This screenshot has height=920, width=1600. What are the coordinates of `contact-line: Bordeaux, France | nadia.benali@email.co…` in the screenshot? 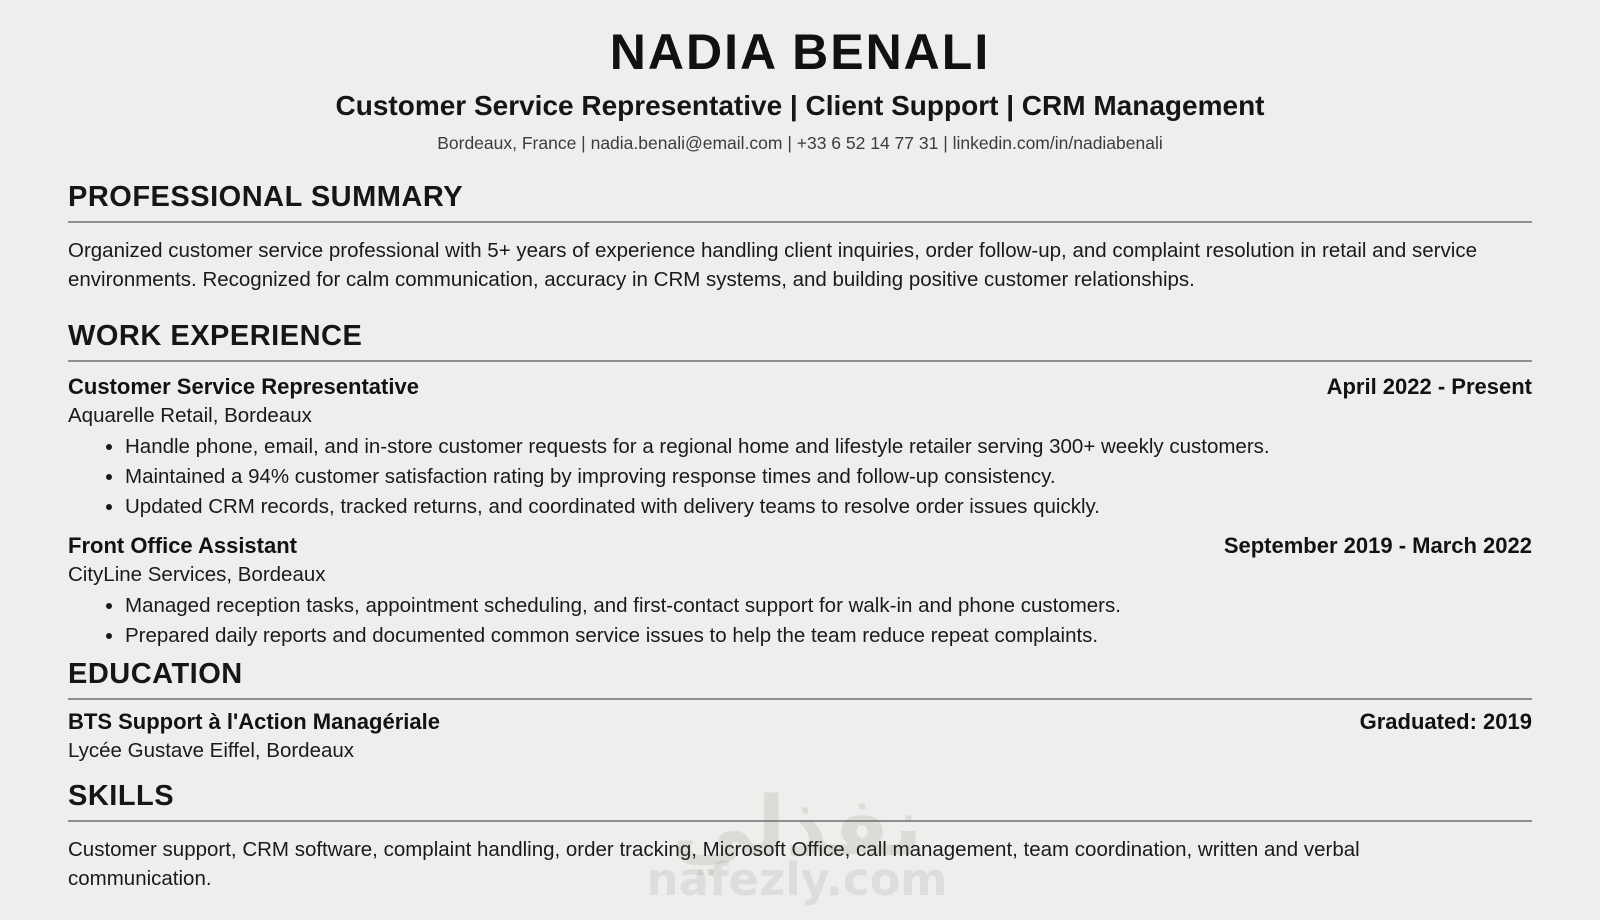 It's located at (800, 143).